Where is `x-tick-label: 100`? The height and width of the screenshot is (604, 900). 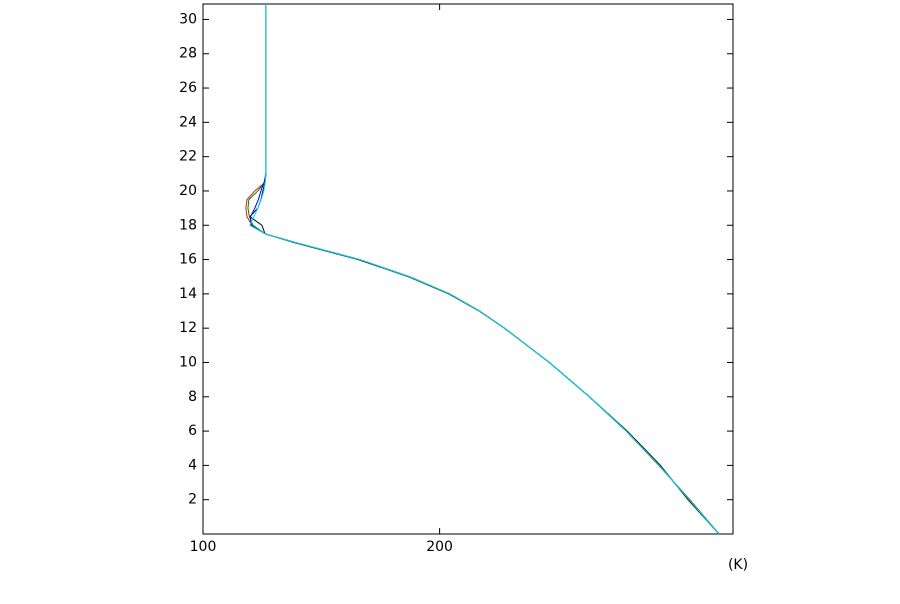
x-tick-label: 100 is located at coordinates (203, 547).